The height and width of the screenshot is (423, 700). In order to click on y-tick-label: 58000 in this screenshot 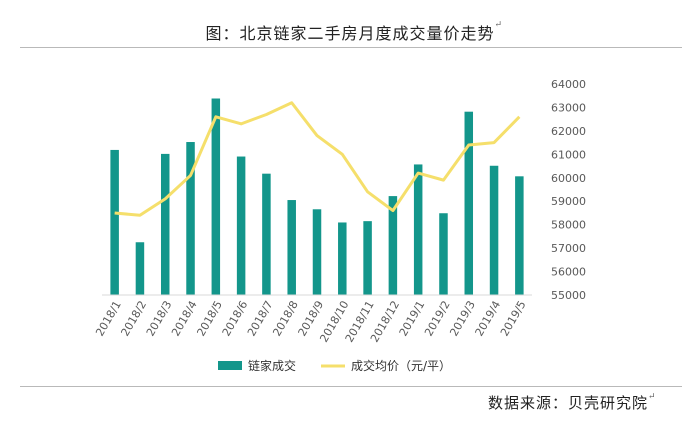, I will do `click(568, 225)`.